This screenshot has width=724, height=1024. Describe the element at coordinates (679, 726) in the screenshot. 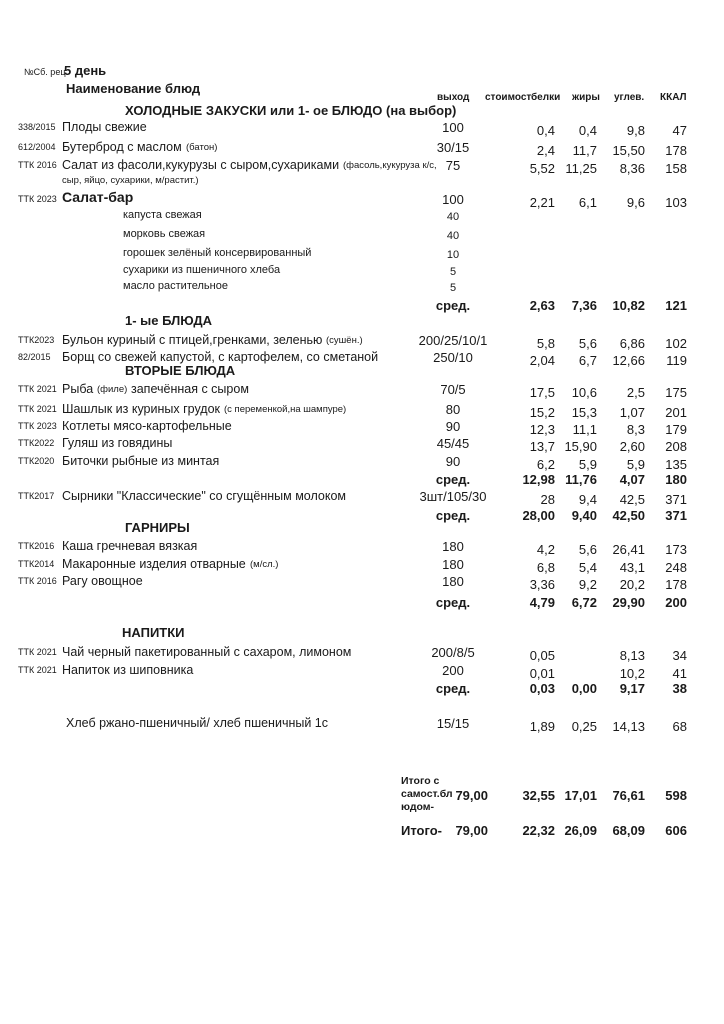

I see `kcal-value: 68` at that location.